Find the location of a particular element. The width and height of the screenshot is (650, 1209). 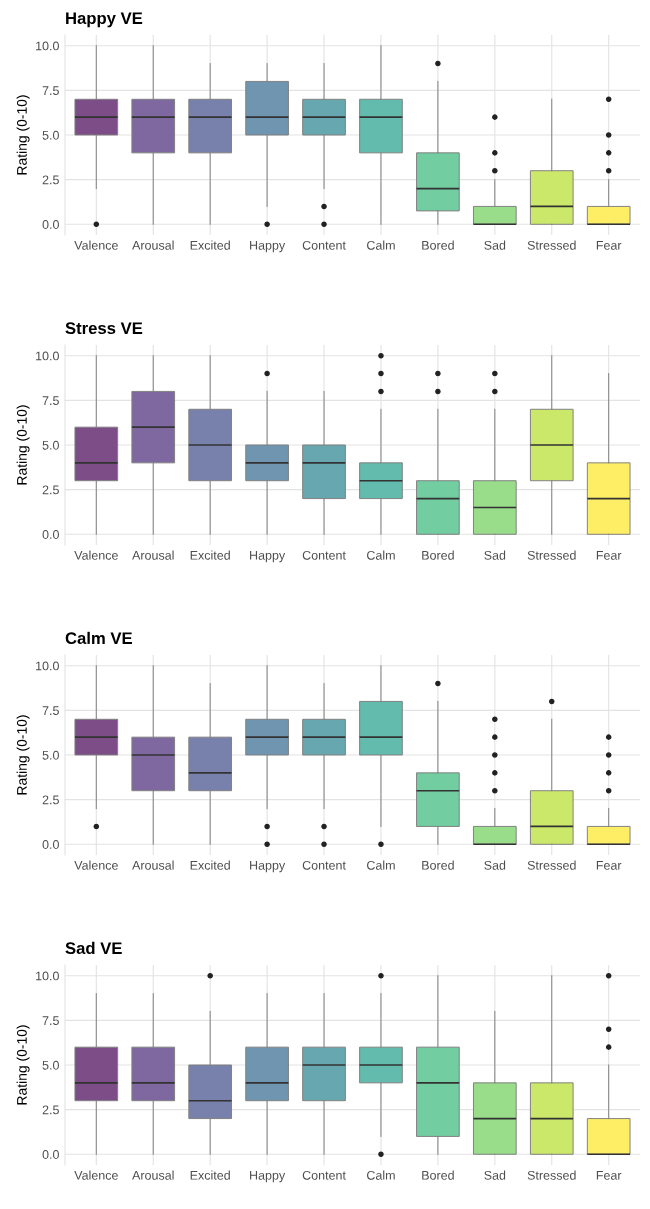

chart-title: Sad VE is located at coordinates (93, 948).